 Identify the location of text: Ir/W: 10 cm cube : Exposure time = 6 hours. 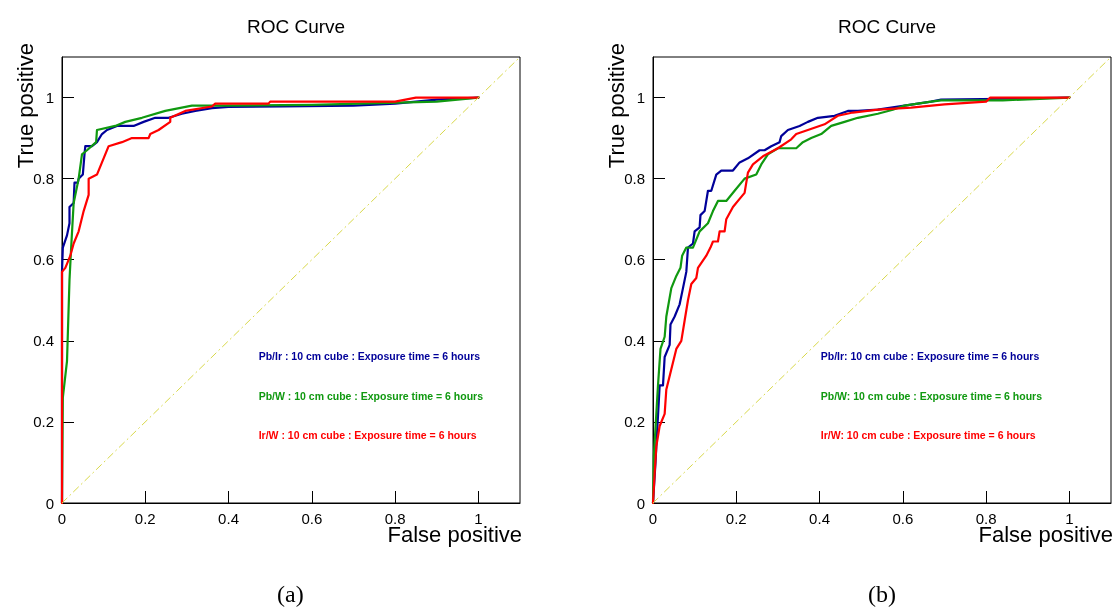
(928, 435).